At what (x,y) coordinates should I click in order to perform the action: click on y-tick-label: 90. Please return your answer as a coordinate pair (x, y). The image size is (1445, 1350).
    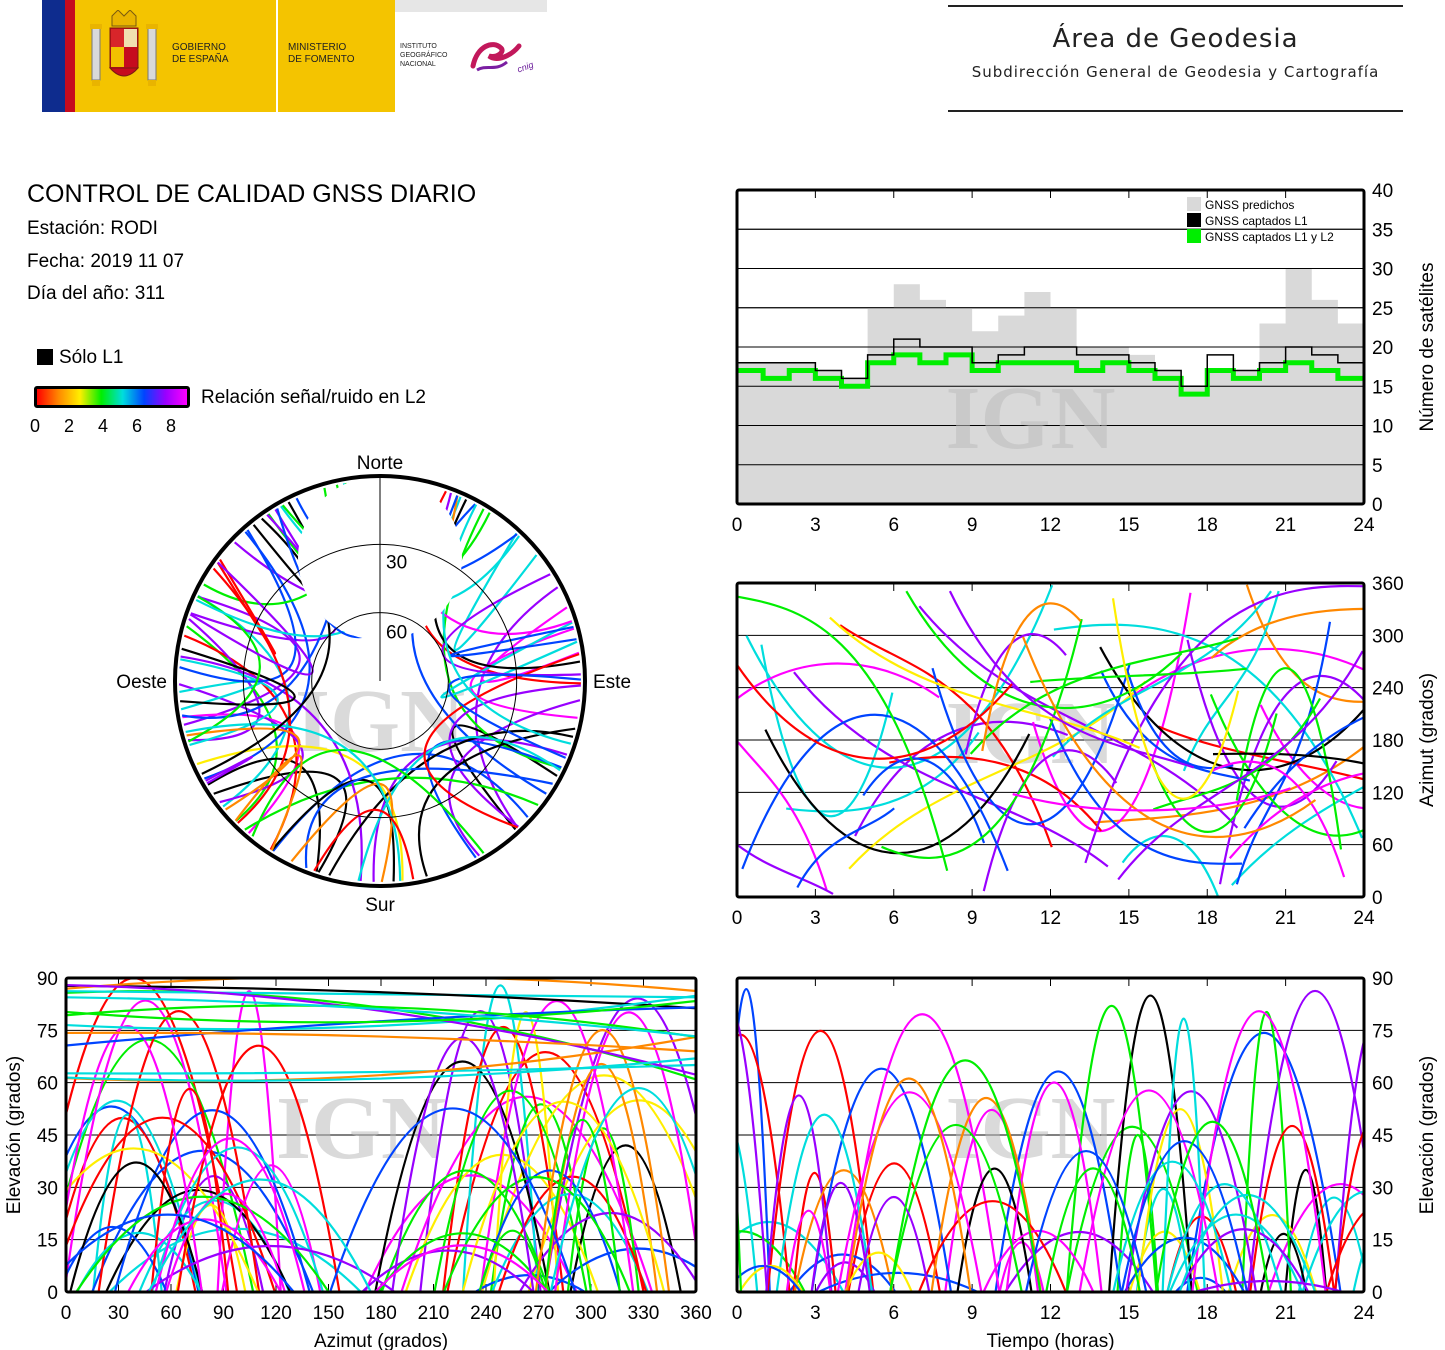
    Looking at the image, I should click on (47, 979).